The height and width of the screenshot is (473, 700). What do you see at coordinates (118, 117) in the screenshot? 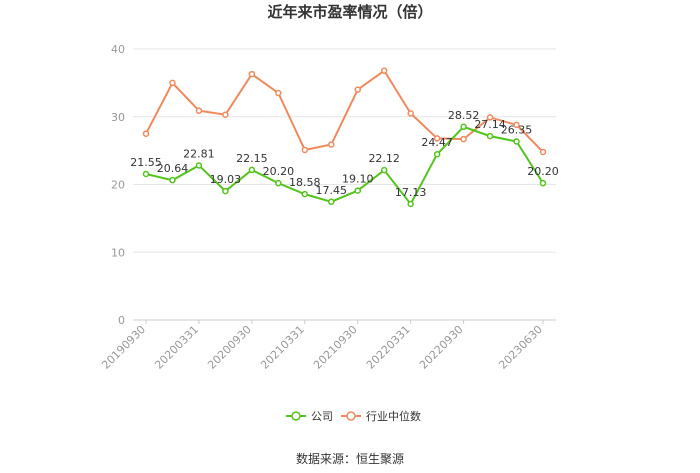
I see `y-tick-label: 30` at bounding box center [118, 117].